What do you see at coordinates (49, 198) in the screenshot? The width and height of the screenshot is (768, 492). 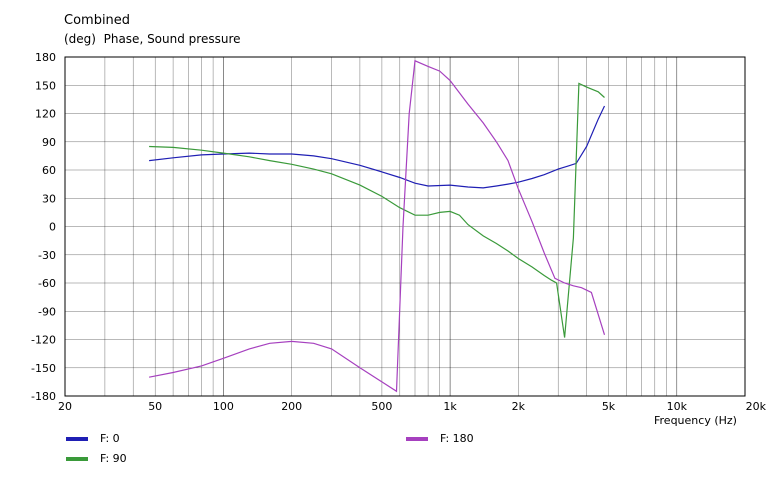 I see `y-tick-label: 30` at bounding box center [49, 198].